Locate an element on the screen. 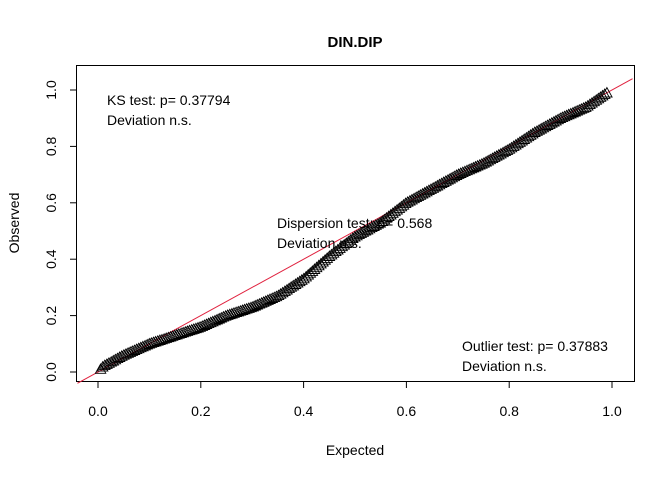 This screenshot has width=672, height=480. dispersion-deviation-text: Deviation n.s. is located at coordinates (319, 243).